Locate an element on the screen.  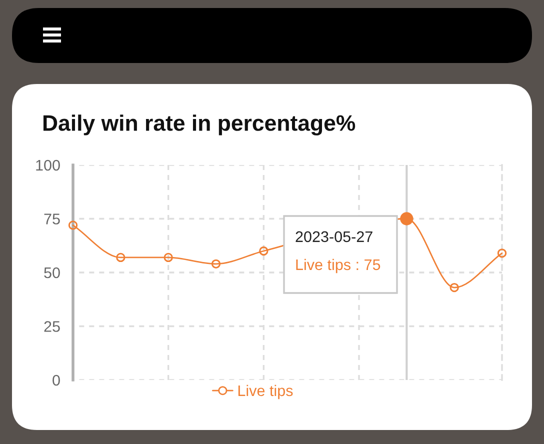
y-tick-label: 50 is located at coordinates (52, 272).